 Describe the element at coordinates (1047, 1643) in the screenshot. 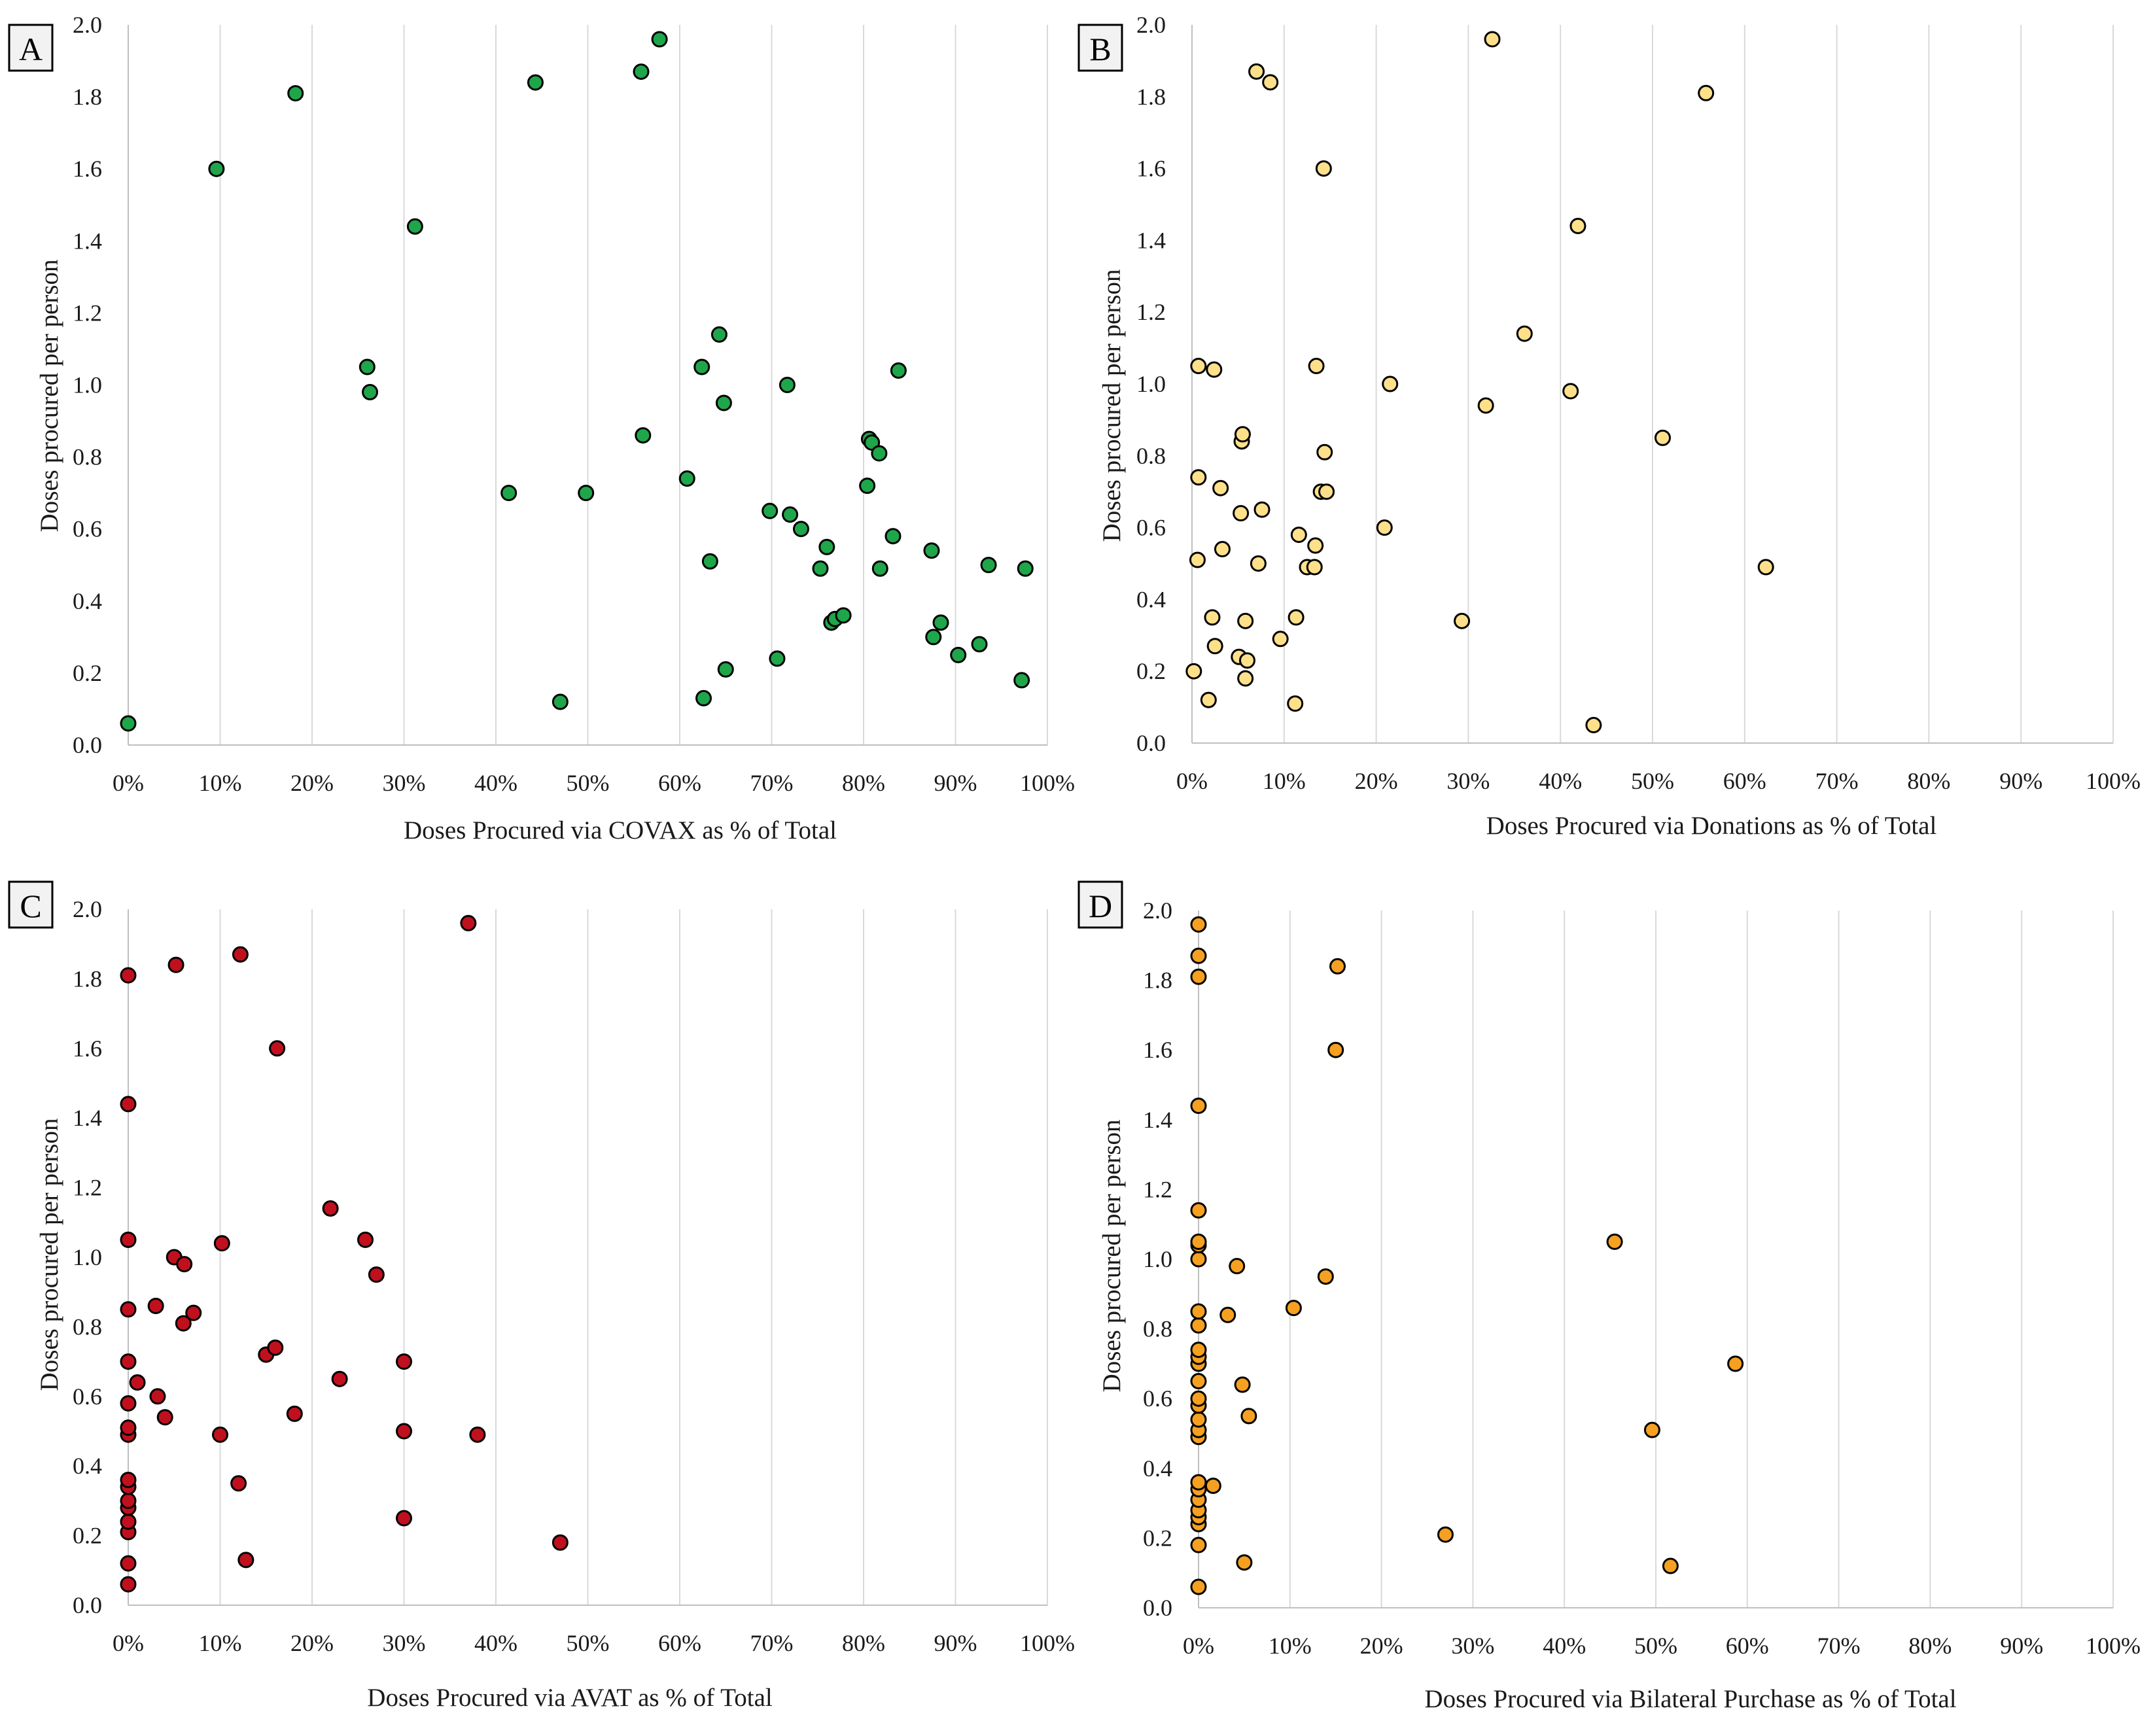

I see `x-tick-label-c: 100%` at that location.